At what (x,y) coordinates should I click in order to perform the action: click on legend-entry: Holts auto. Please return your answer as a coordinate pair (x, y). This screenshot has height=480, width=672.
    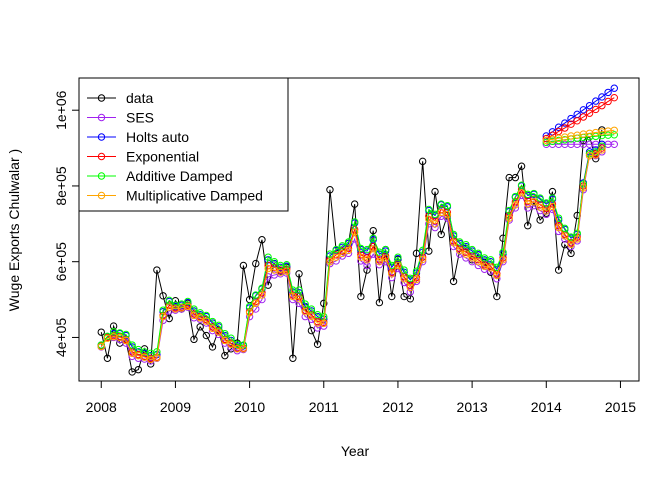
    Looking at the image, I should click on (157, 137).